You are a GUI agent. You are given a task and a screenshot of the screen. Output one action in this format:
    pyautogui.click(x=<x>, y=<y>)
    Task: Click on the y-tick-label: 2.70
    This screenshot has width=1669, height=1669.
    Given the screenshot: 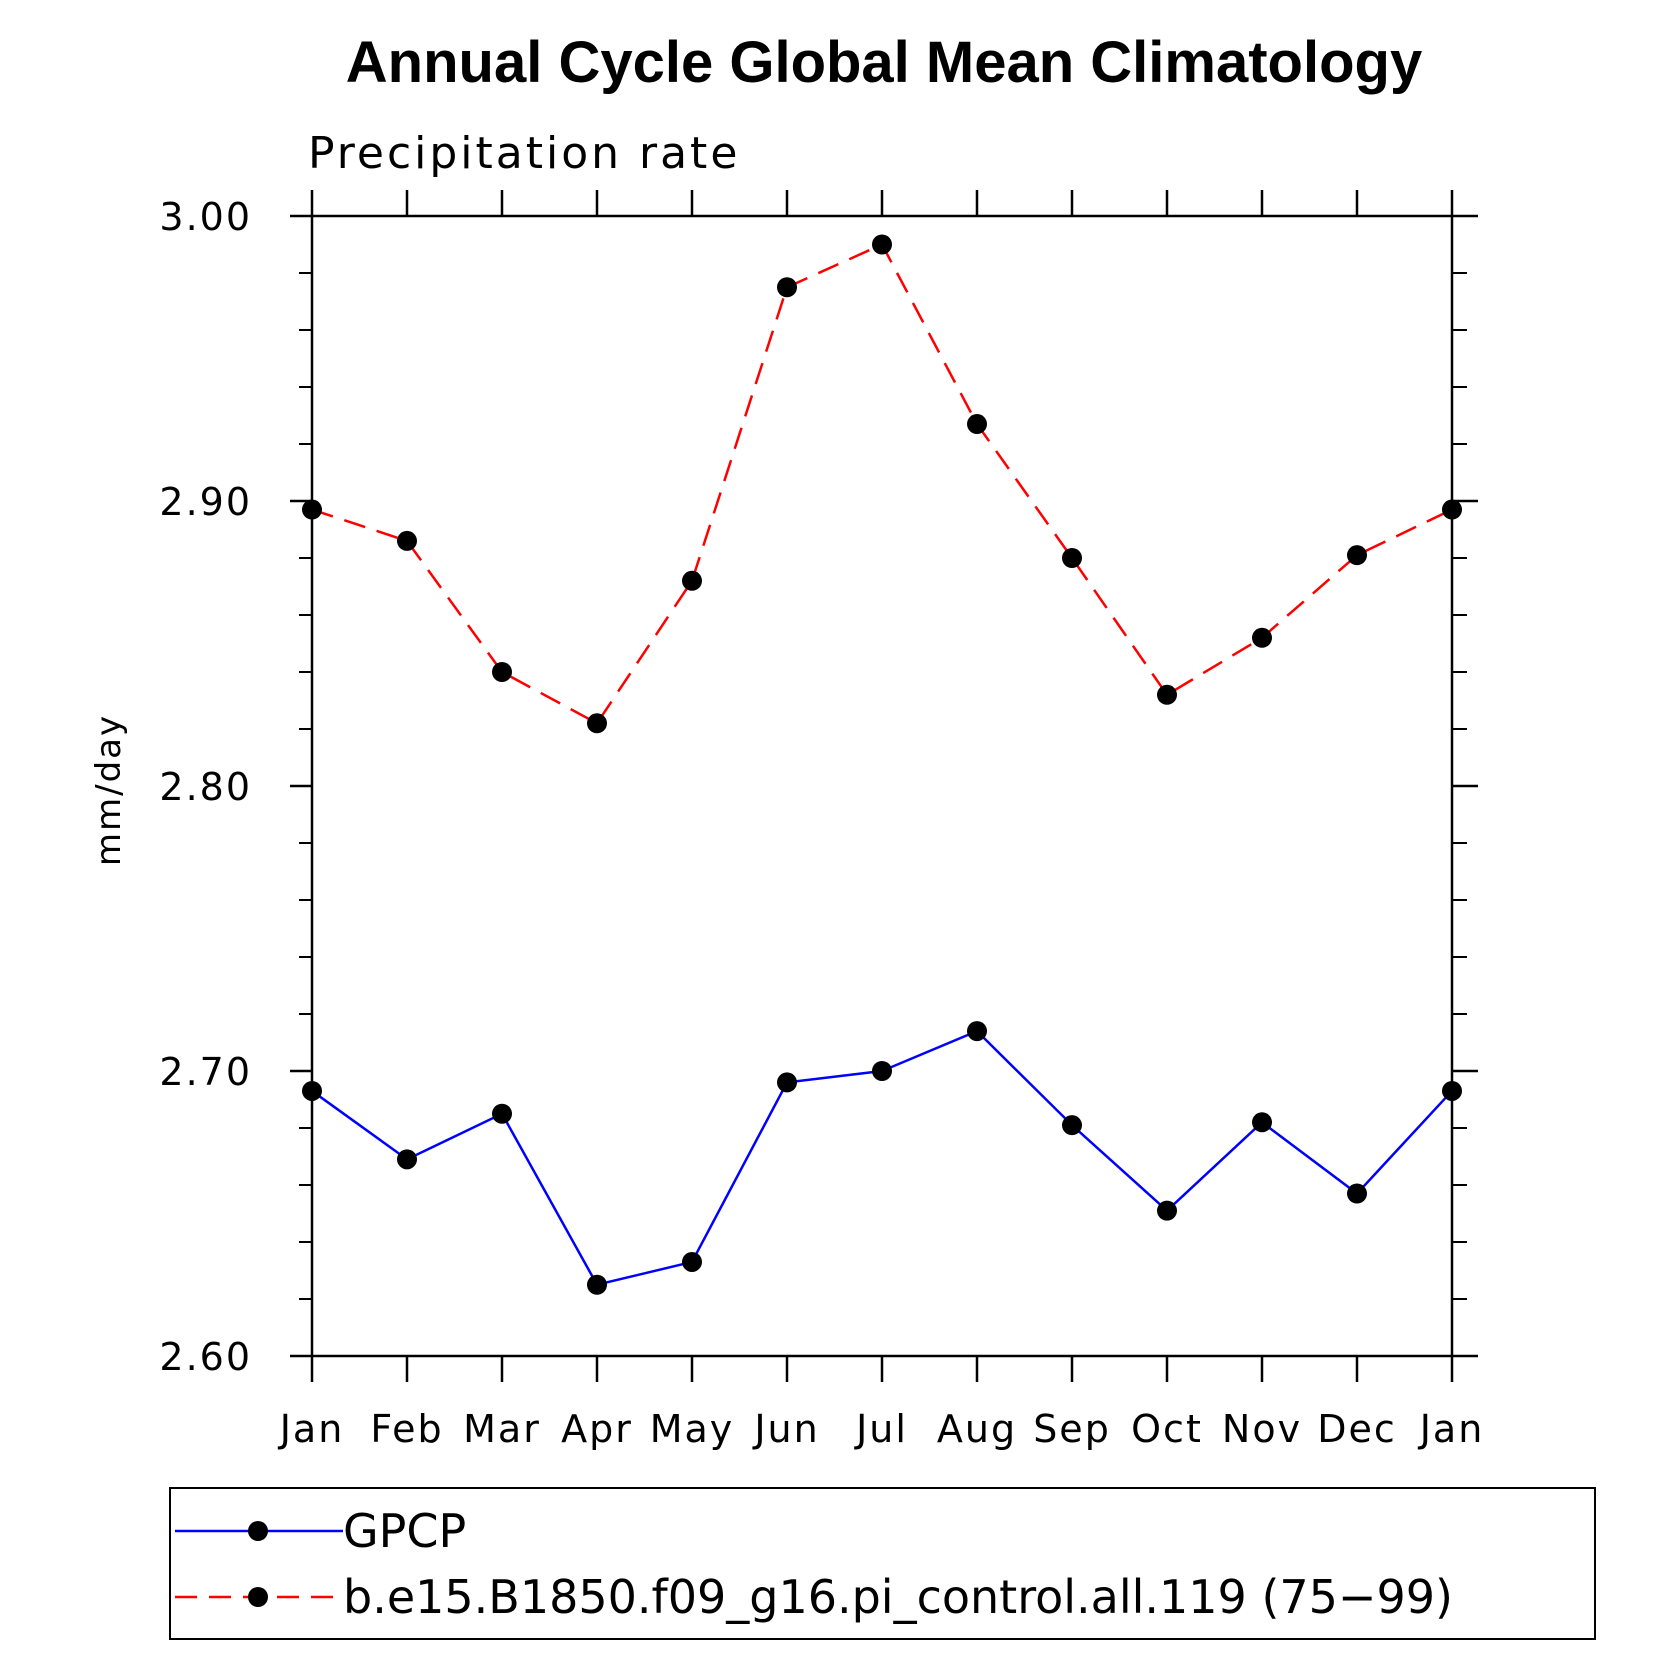 What is the action you would take?
    pyautogui.click(x=205, y=1072)
    